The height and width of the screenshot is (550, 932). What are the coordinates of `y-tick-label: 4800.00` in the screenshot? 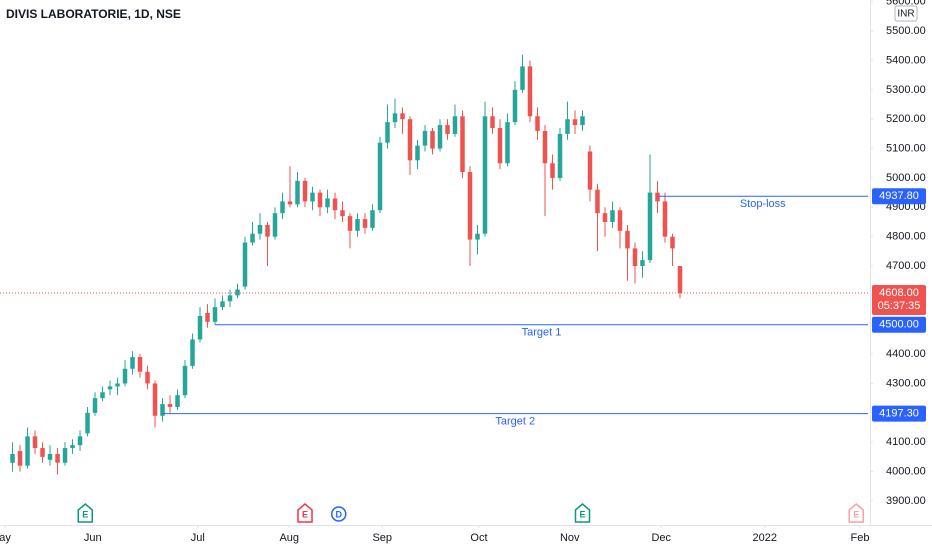 It's located at (906, 237).